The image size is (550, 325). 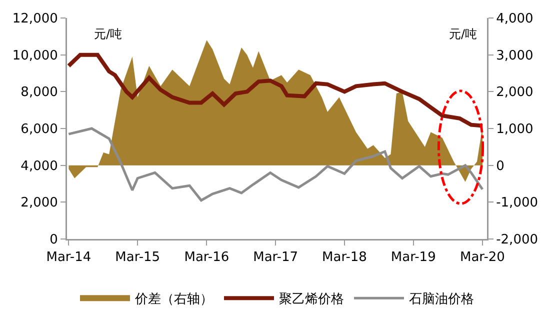 I want to click on y2-axis-title: 元/吨, so click(x=463, y=34).